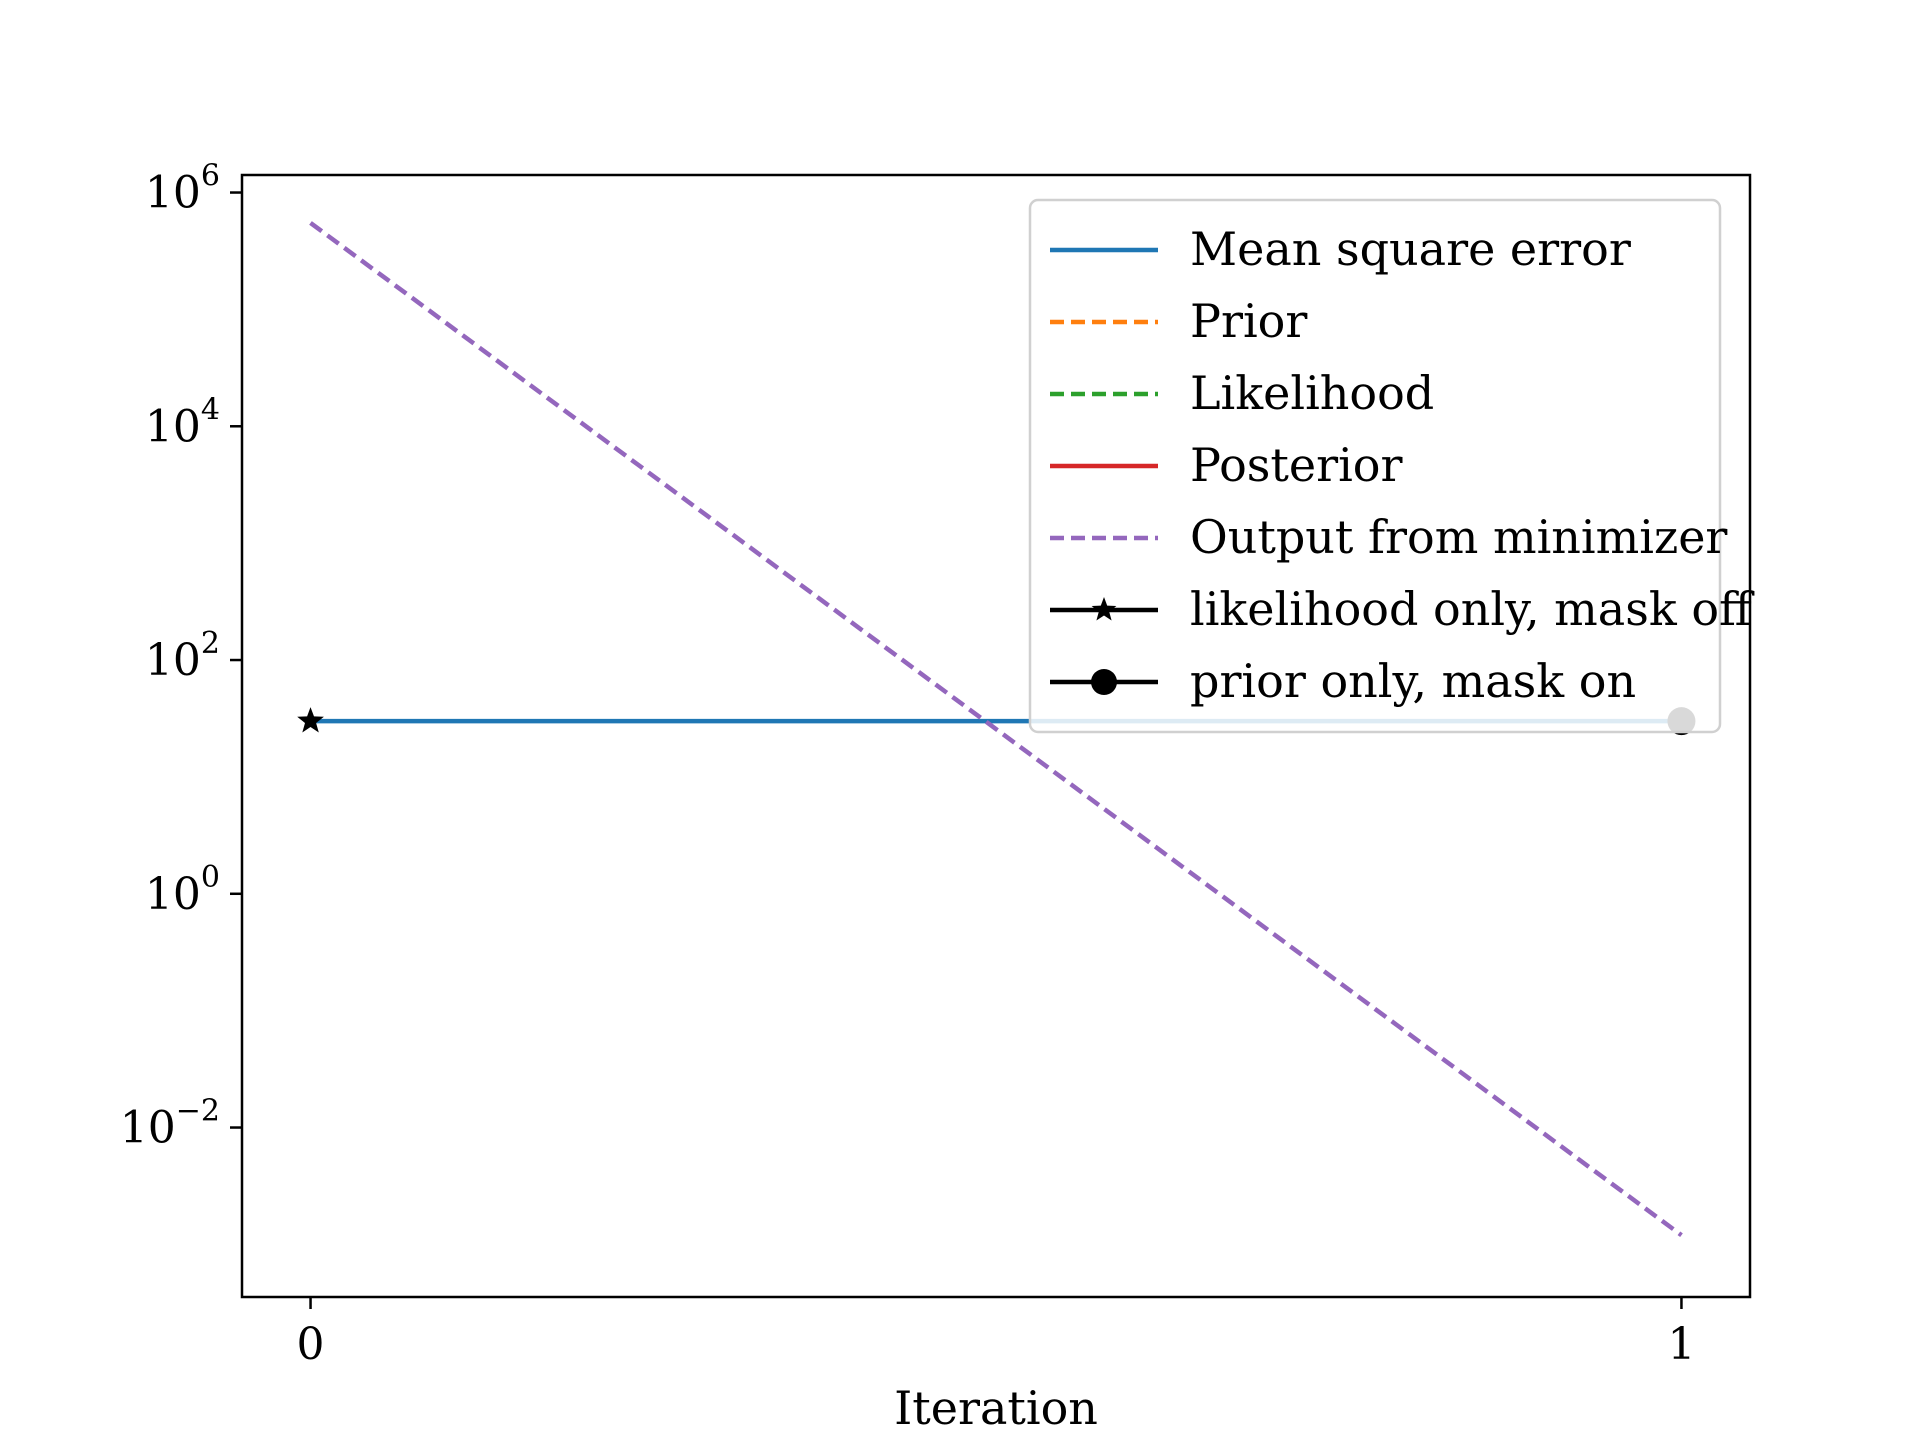  I want to click on legend-marker-star, so click(1104, 609).